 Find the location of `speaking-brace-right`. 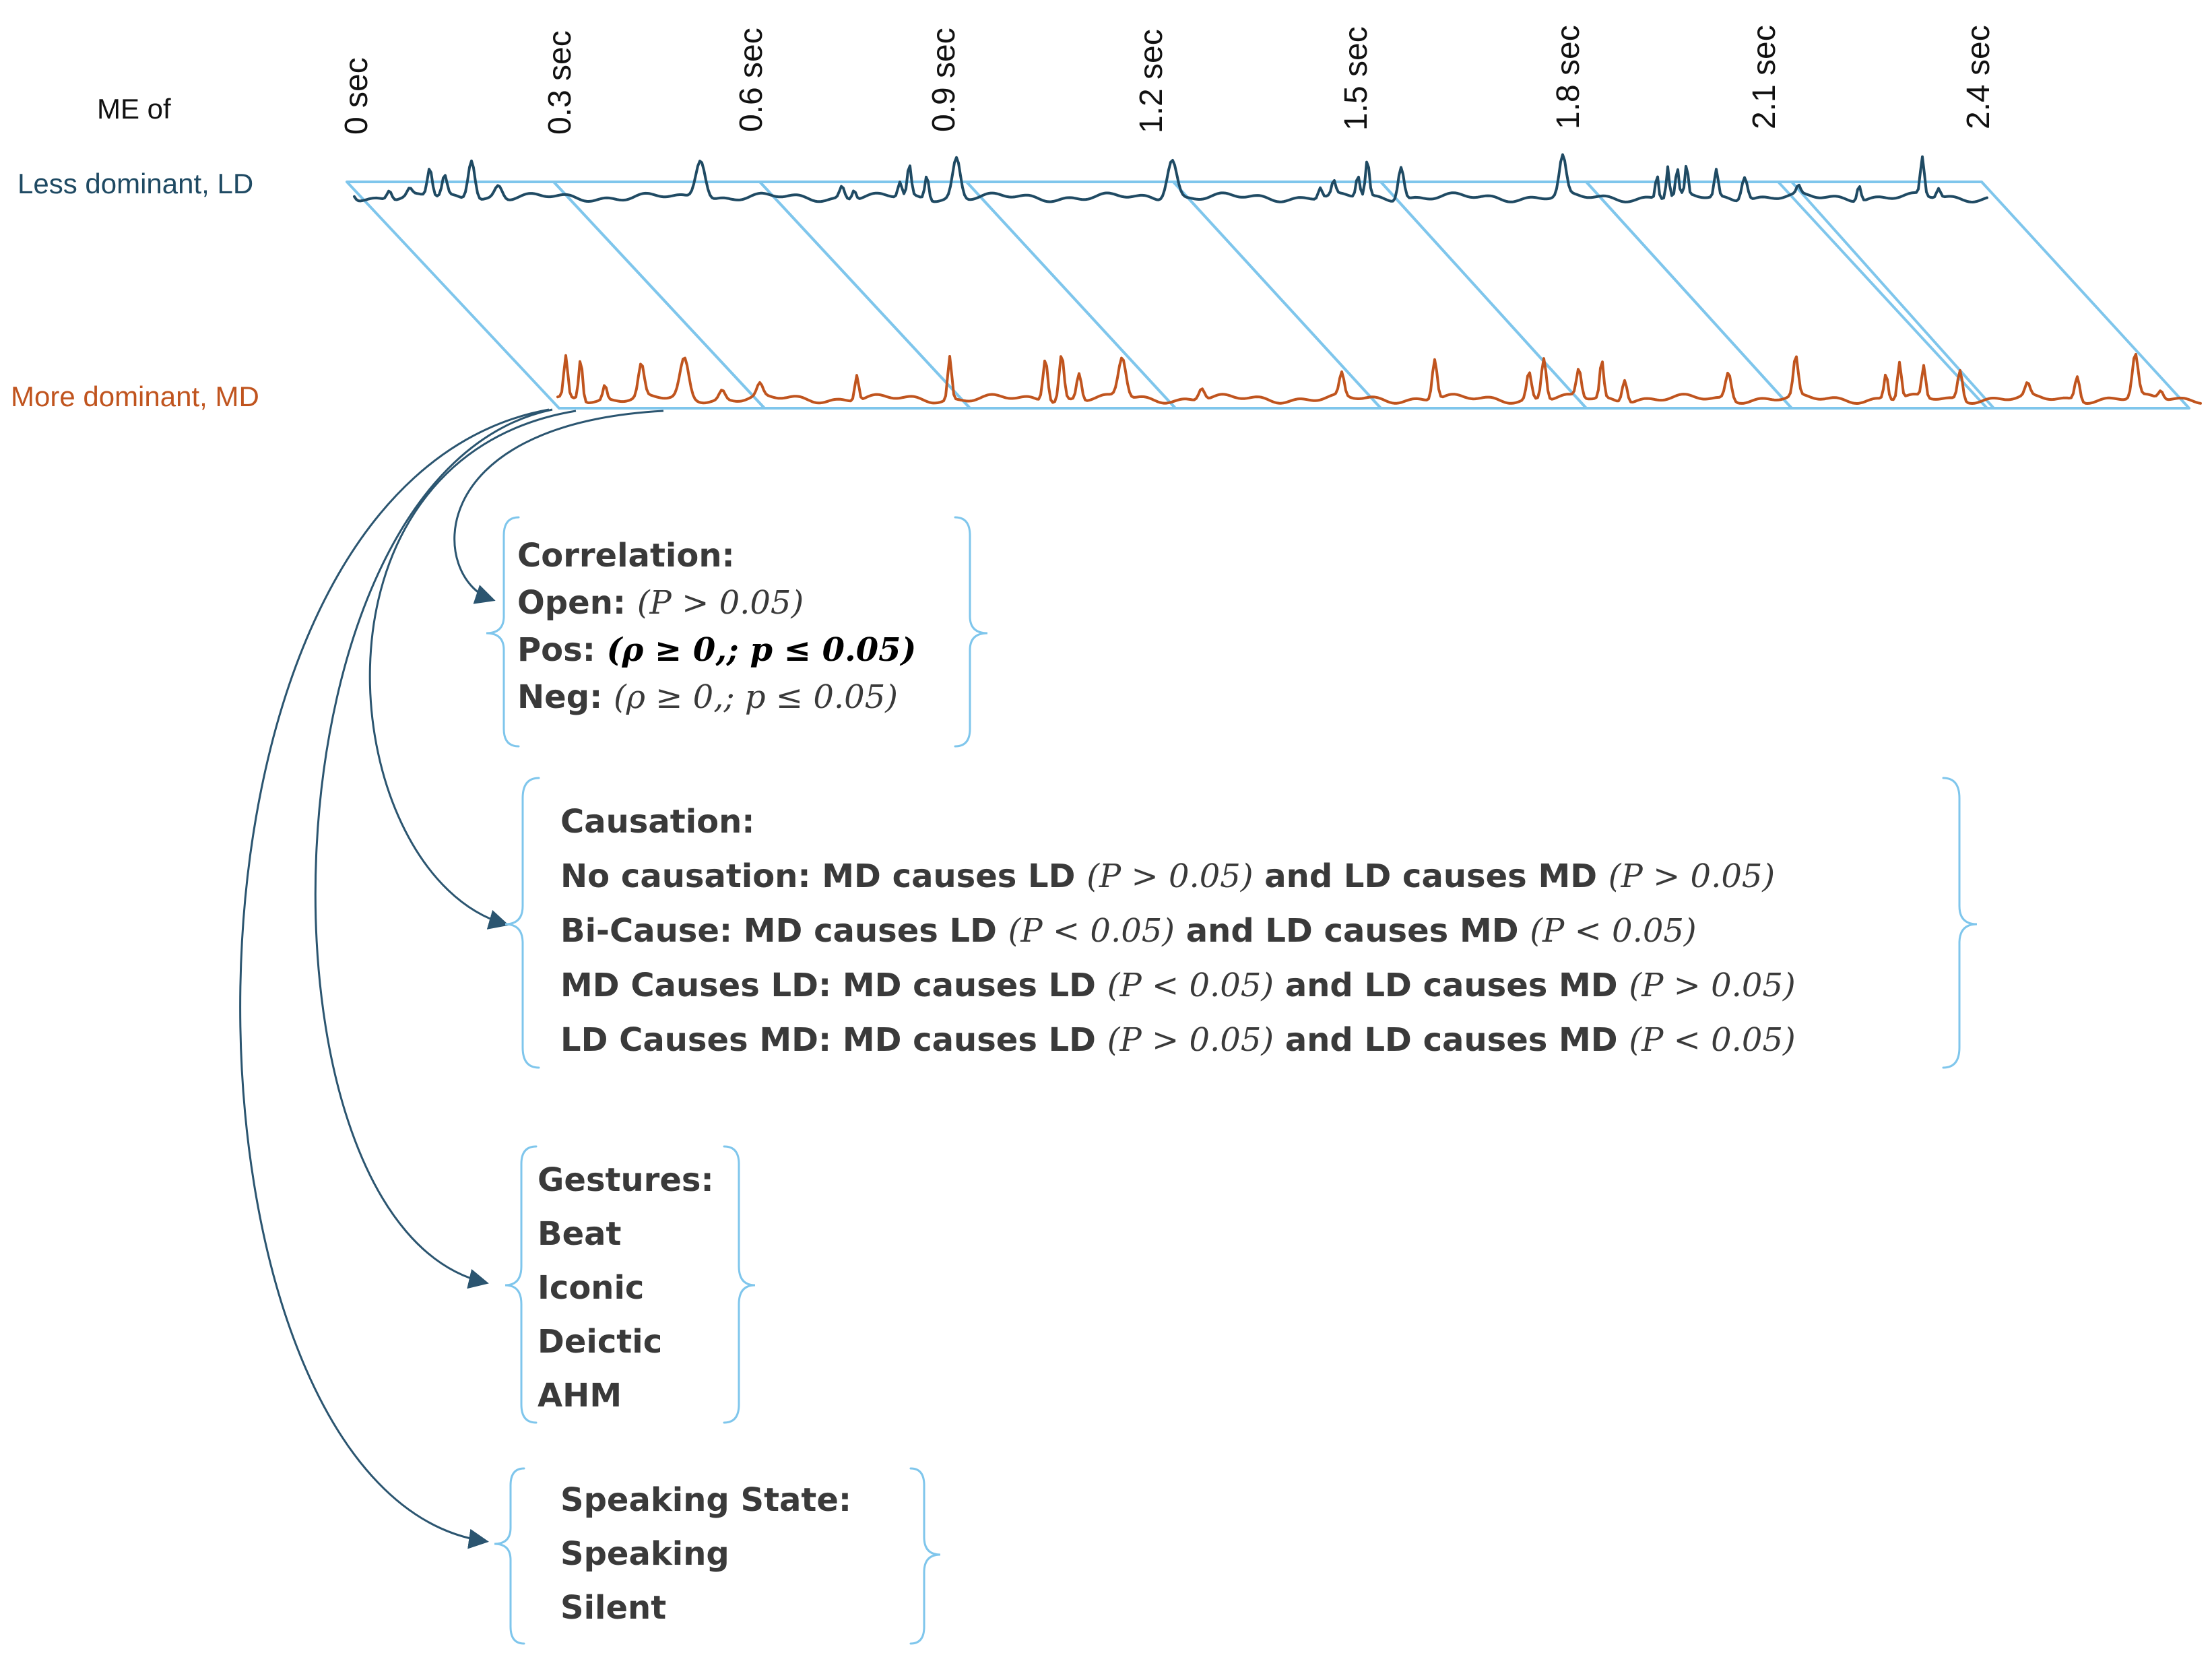

speaking-brace-right is located at coordinates (925, 1556).